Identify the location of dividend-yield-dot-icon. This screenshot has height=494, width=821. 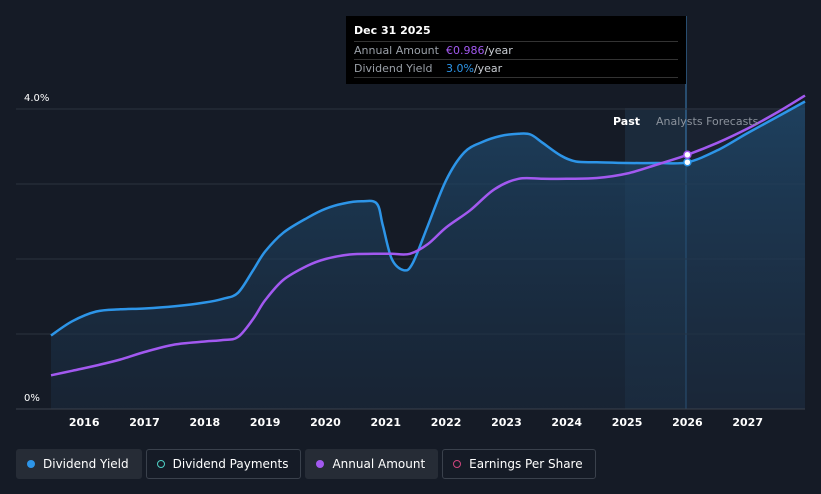
(31, 464).